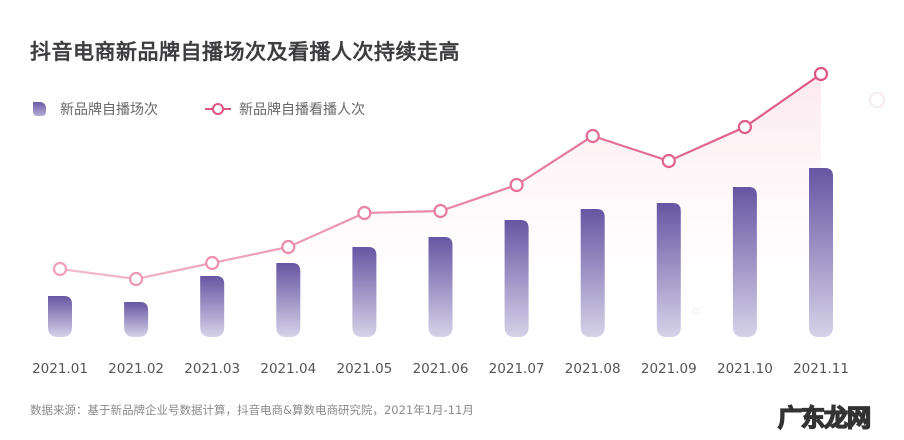 The width and height of the screenshot is (904, 440). I want to click on bar-2021.10, so click(744, 262).